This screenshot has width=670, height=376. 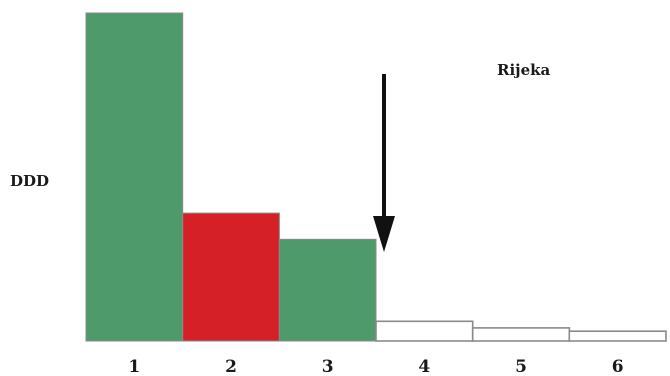 I want to click on chart-title: Rijeka, so click(x=524, y=70).